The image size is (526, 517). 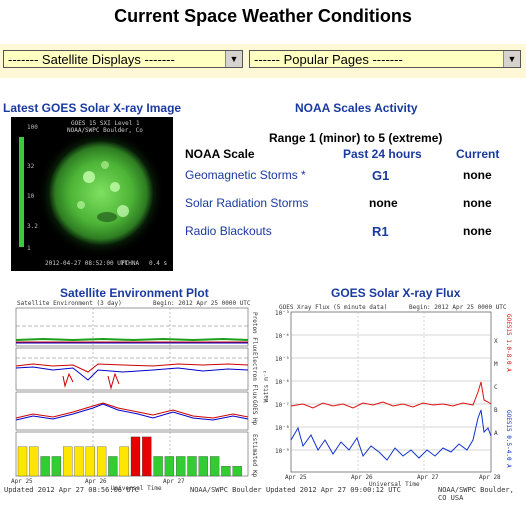 I want to click on sat-env-updated: Updated 2012 Apr 27 08:56:06 UTC, so click(x=71, y=490).